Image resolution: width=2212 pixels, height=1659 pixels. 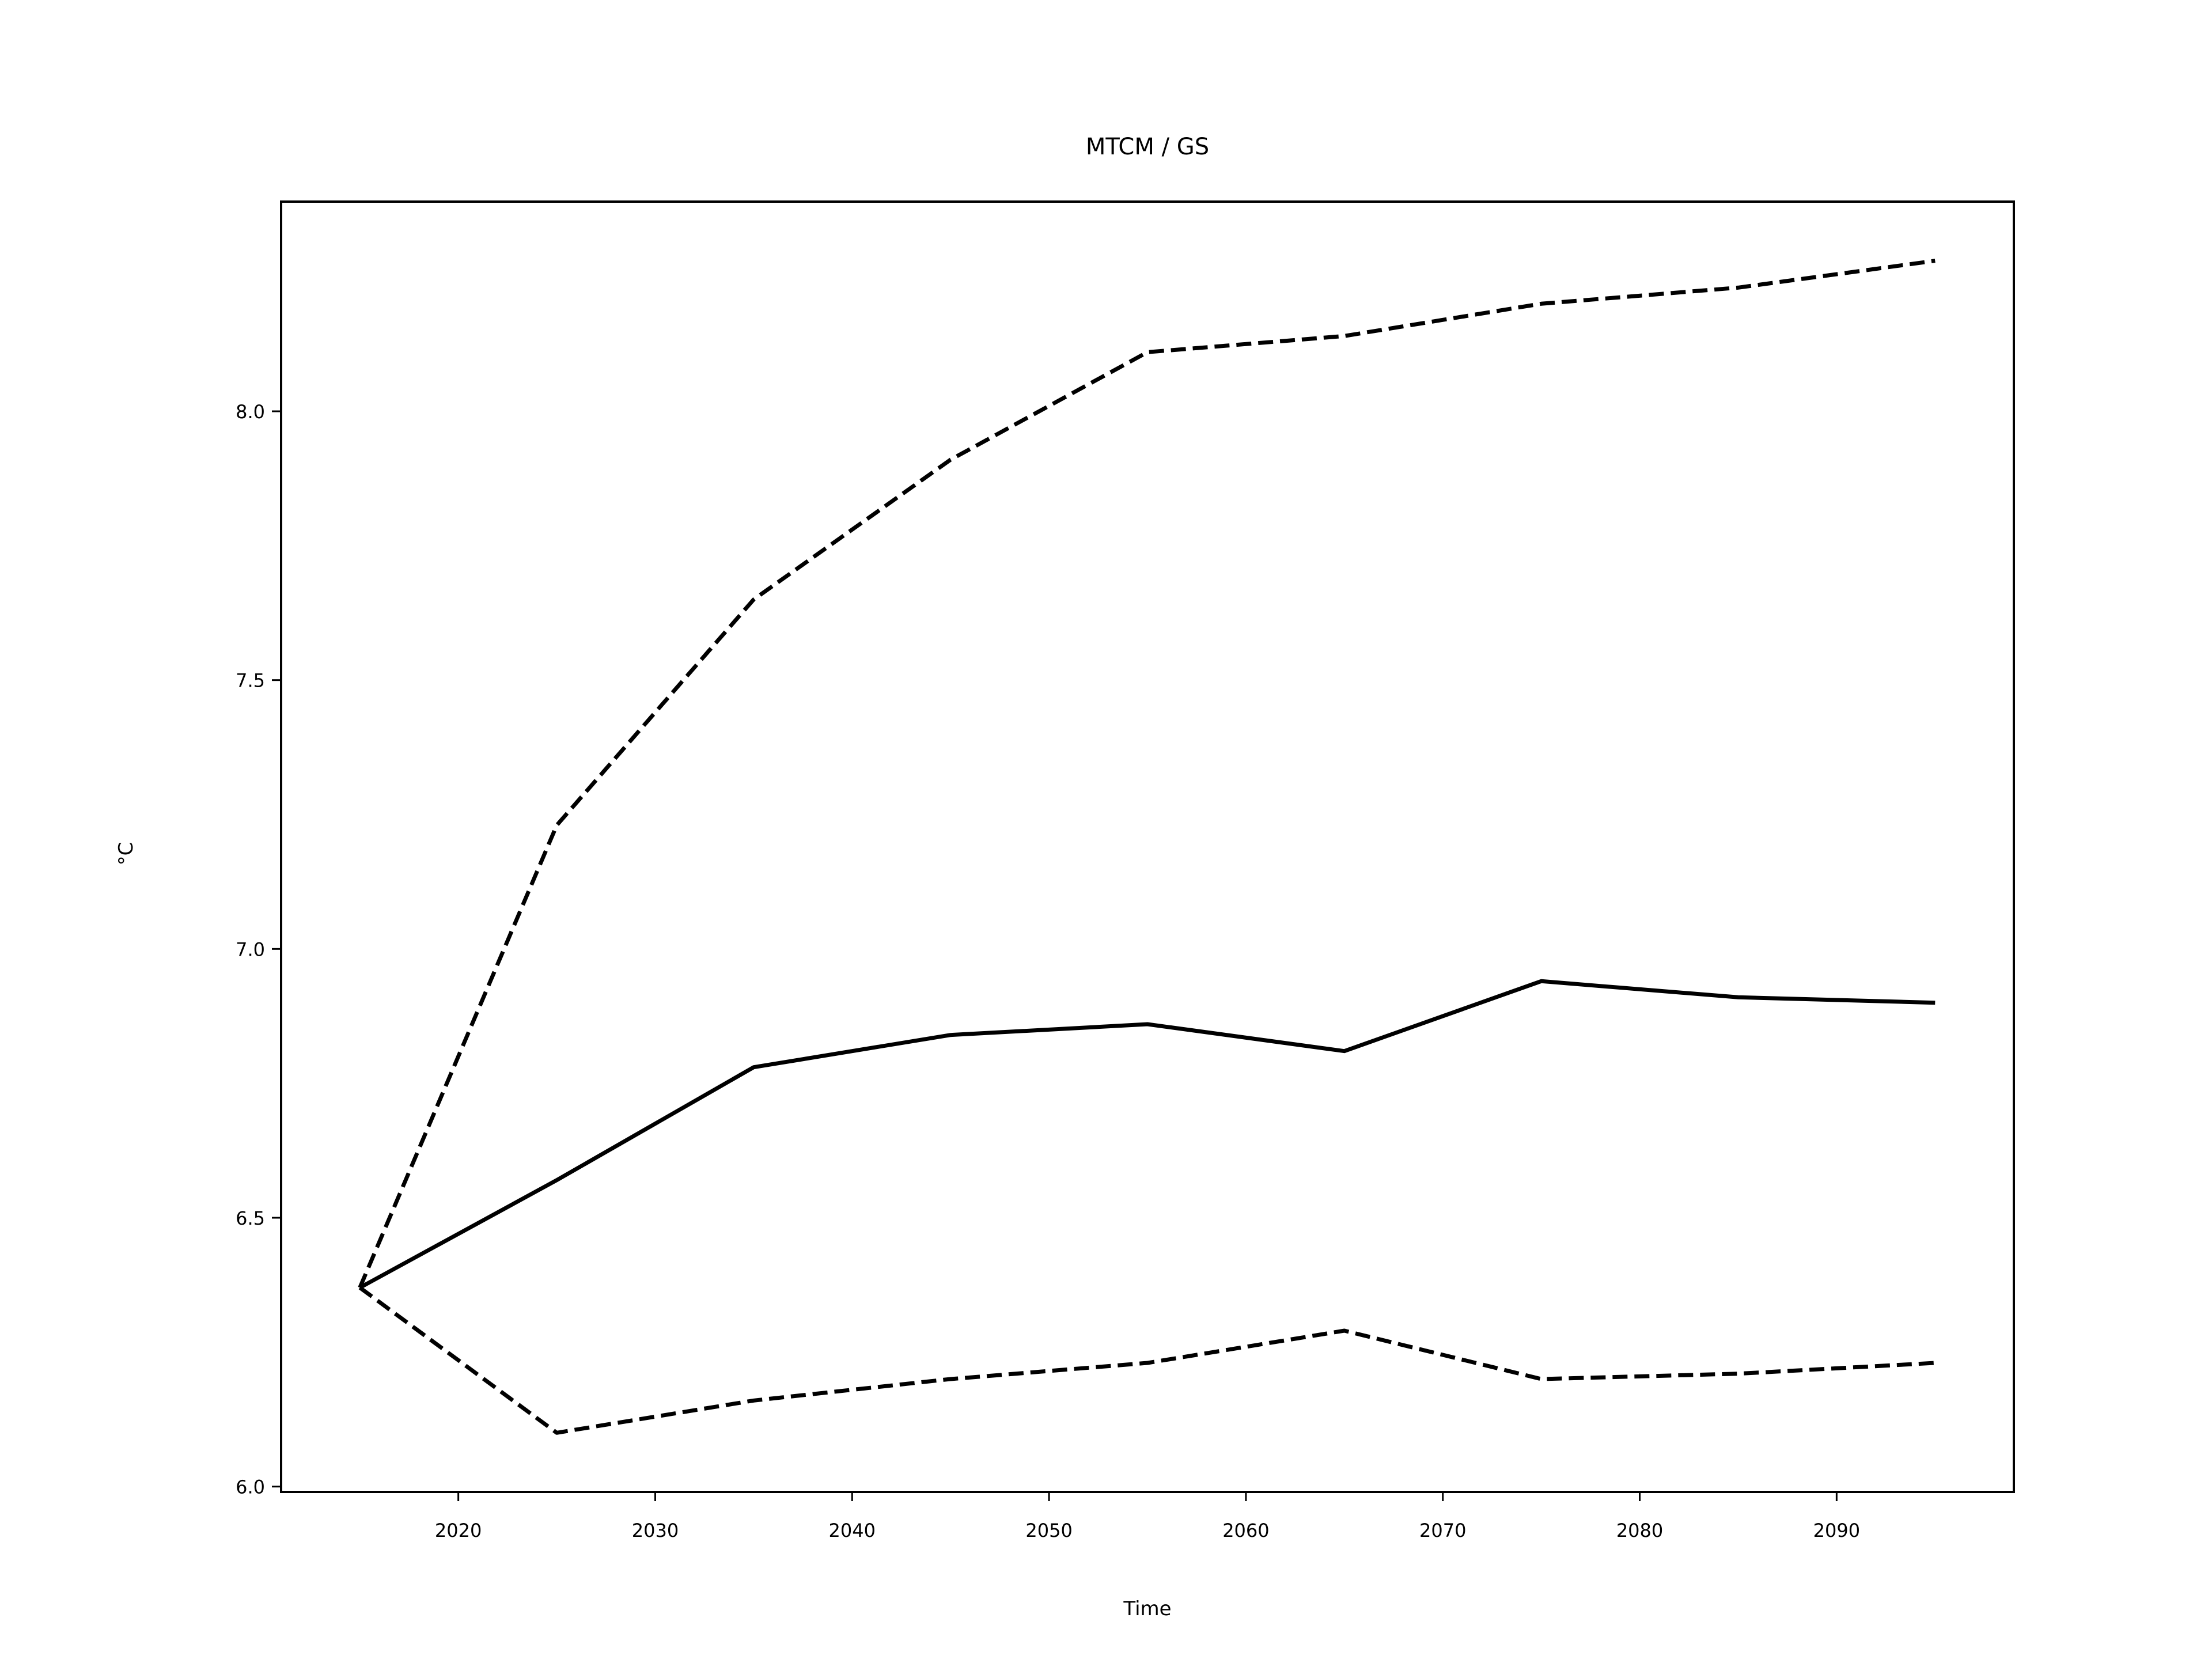 What do you see at coordinates (250, 949) in the screenshot?
I see `y-tick-label: 7.0` at bounding box center [250, 949].